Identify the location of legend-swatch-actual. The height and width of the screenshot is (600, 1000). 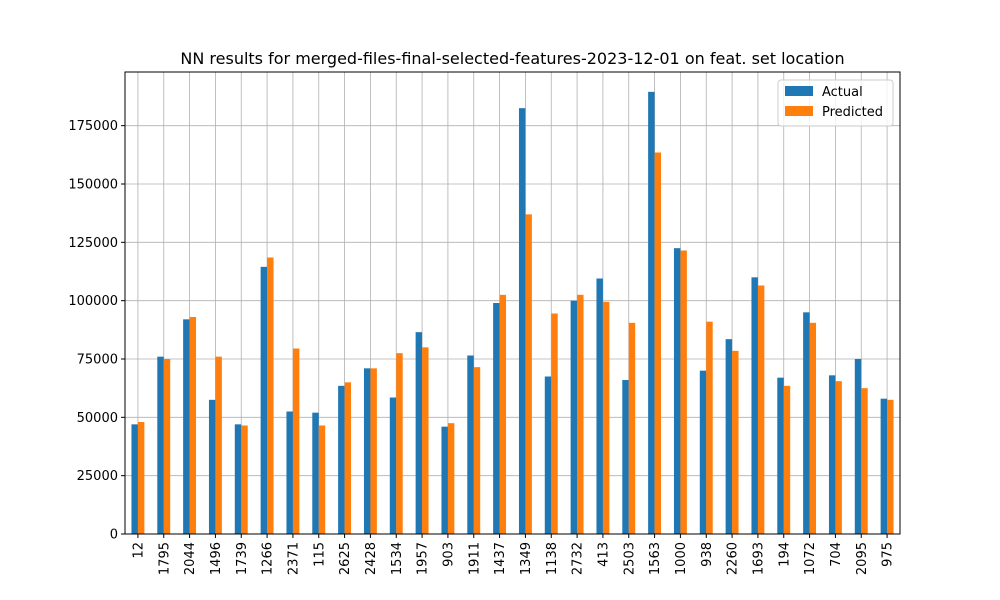
(799, 91).